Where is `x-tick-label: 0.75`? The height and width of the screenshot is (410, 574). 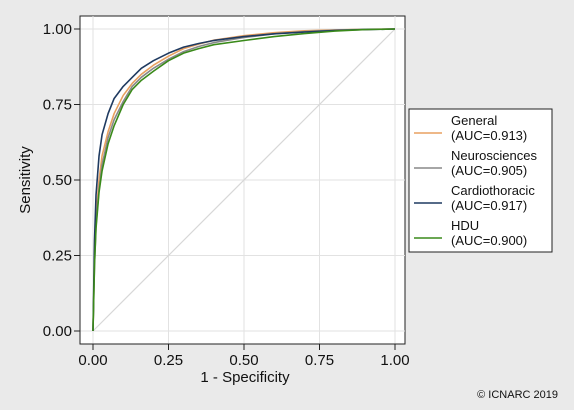 x-tick-label: 0.75 is located at coordinates (319, 360).